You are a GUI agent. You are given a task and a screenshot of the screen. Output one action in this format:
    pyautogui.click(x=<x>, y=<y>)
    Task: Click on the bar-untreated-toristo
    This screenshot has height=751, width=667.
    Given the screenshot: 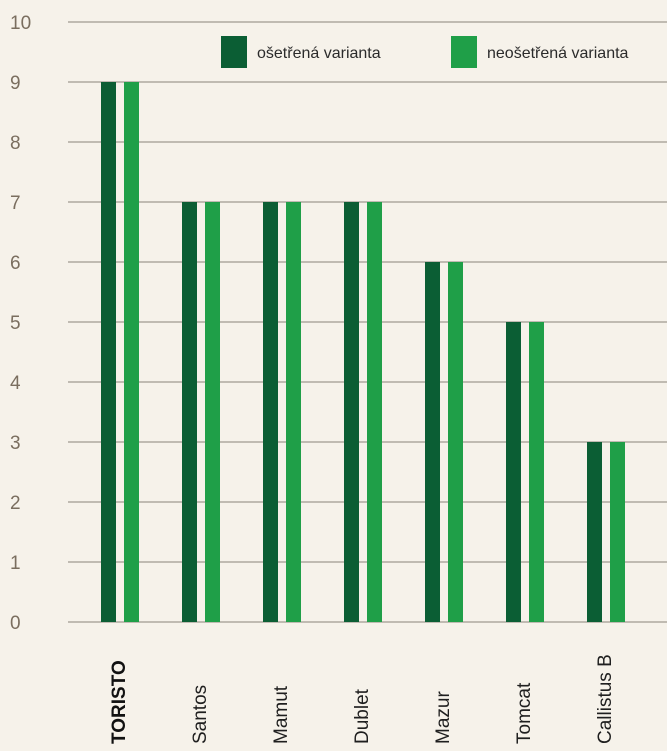 What is the action you would take?
    pyautogui.click(x=131, y=352)
    